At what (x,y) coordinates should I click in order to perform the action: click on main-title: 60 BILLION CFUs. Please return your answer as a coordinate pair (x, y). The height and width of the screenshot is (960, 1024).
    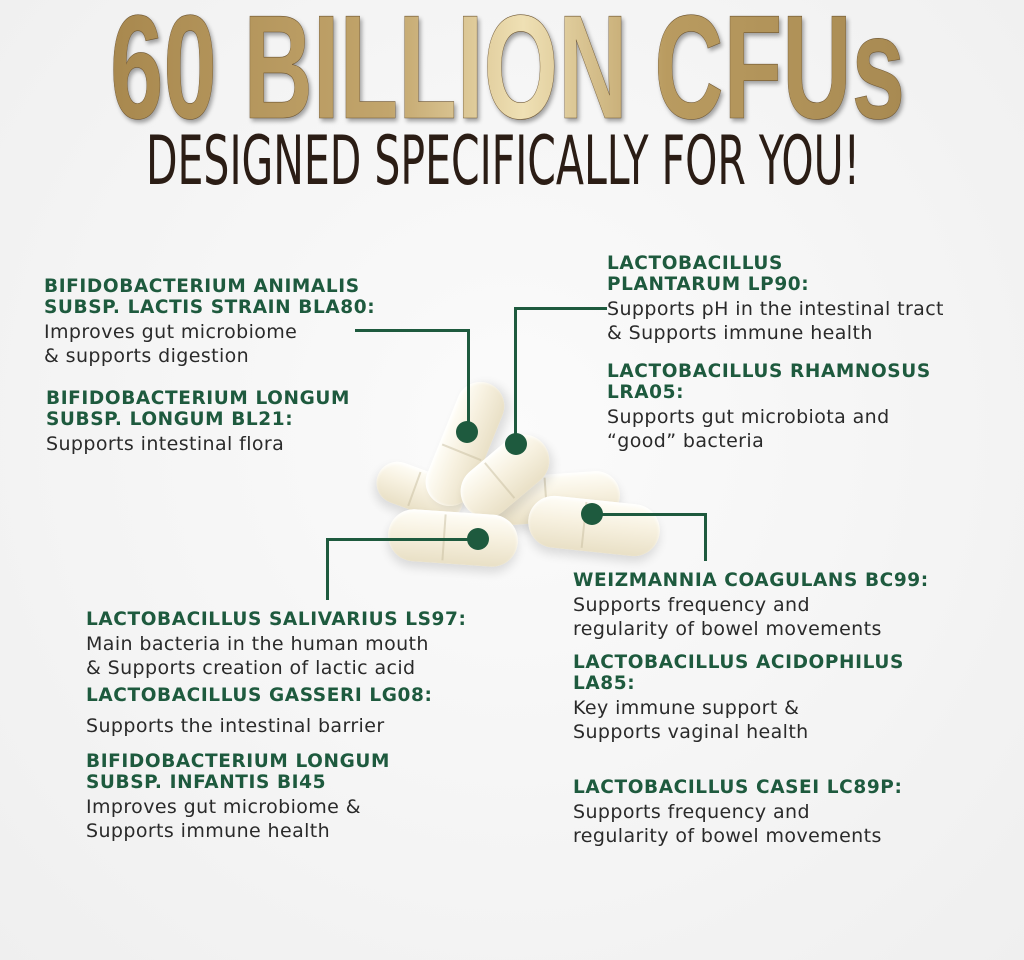
    Looking at the image, I should click on (507, 75).